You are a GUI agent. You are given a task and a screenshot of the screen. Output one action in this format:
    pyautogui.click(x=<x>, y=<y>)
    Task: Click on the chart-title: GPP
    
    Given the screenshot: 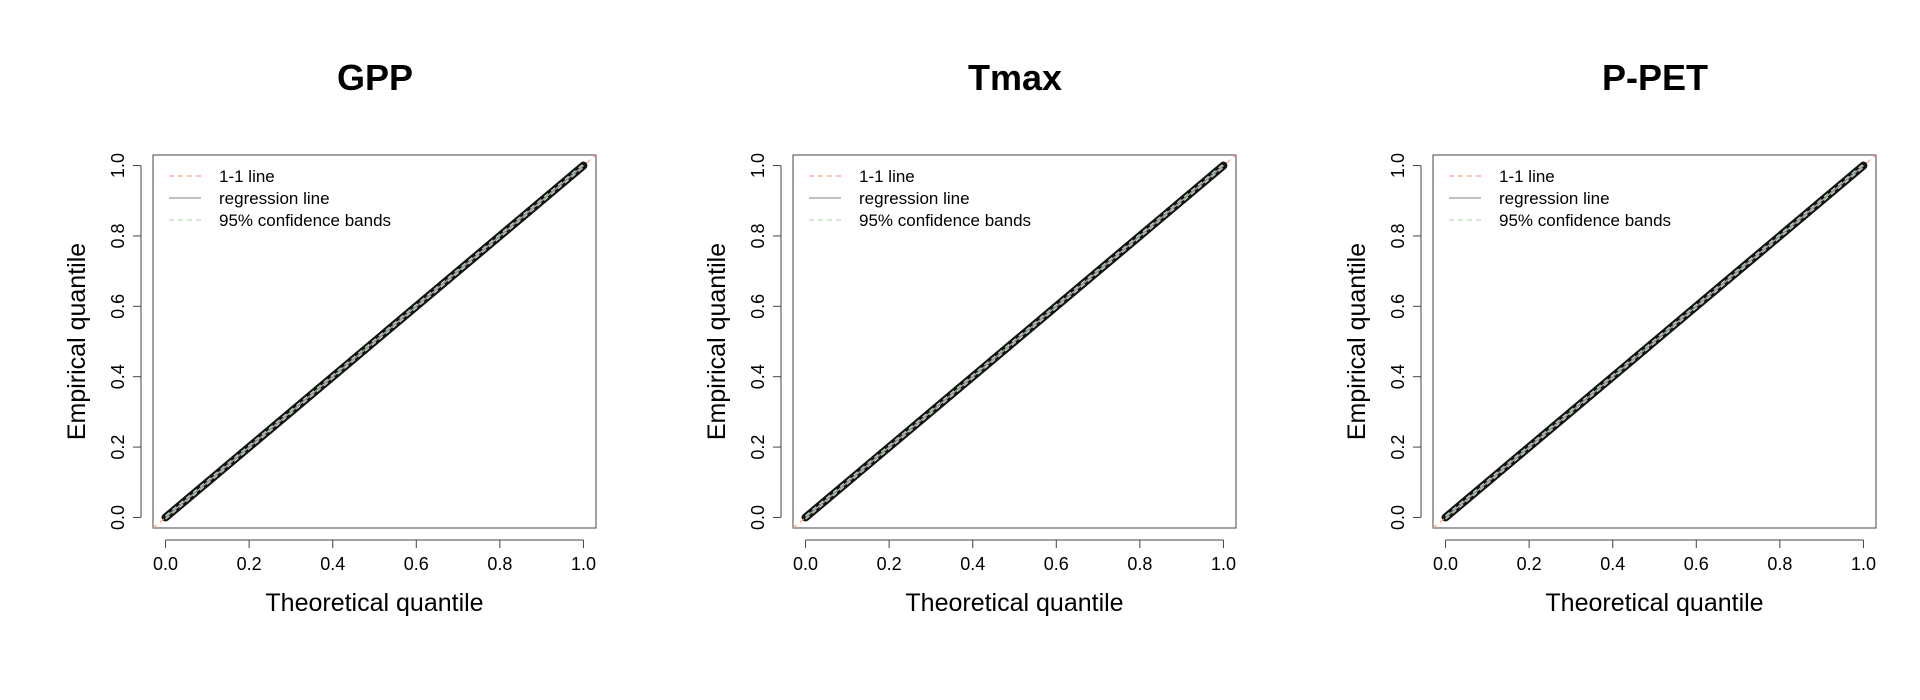 What is the action you would take?
    pyautogui.click(x=375, y=77)
    